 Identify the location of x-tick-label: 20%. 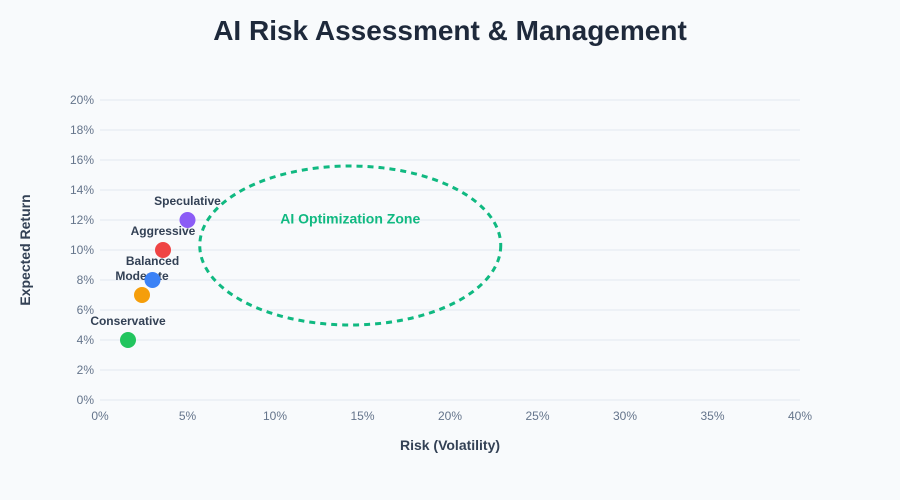
(450, 416).